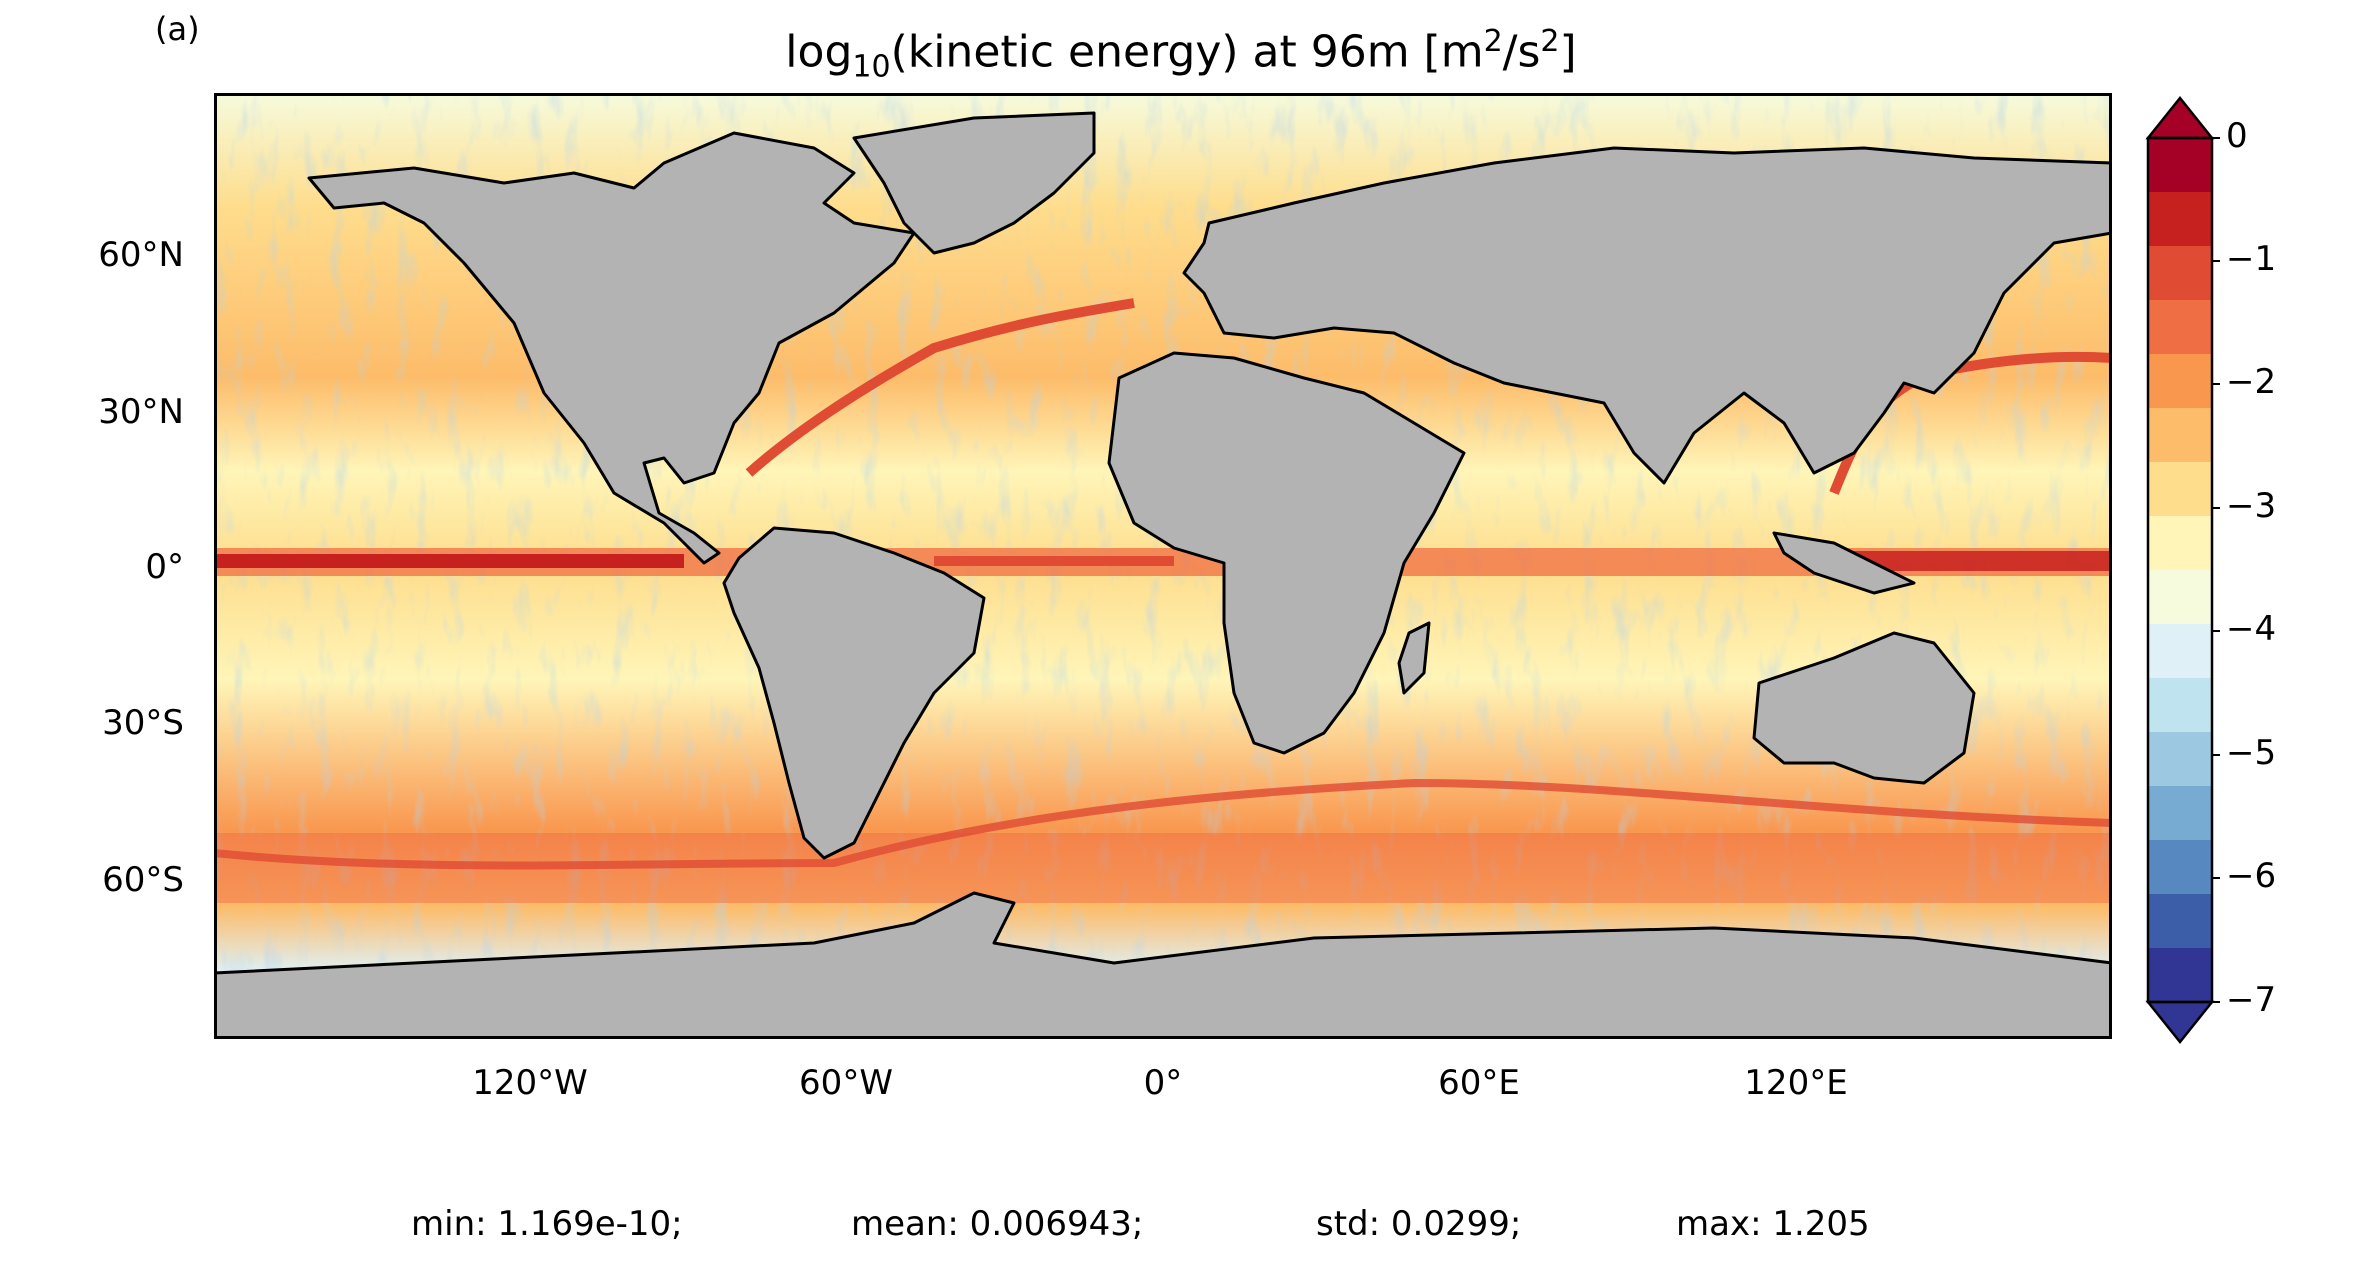  I want to click on madagascar, so click(1414, 658).